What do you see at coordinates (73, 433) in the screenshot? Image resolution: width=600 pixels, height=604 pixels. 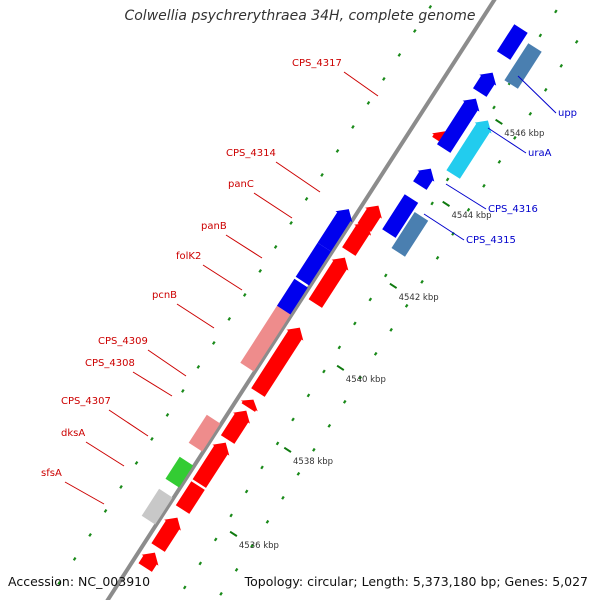 I see `gene-label: dksA` at bounding box center [73, 433].